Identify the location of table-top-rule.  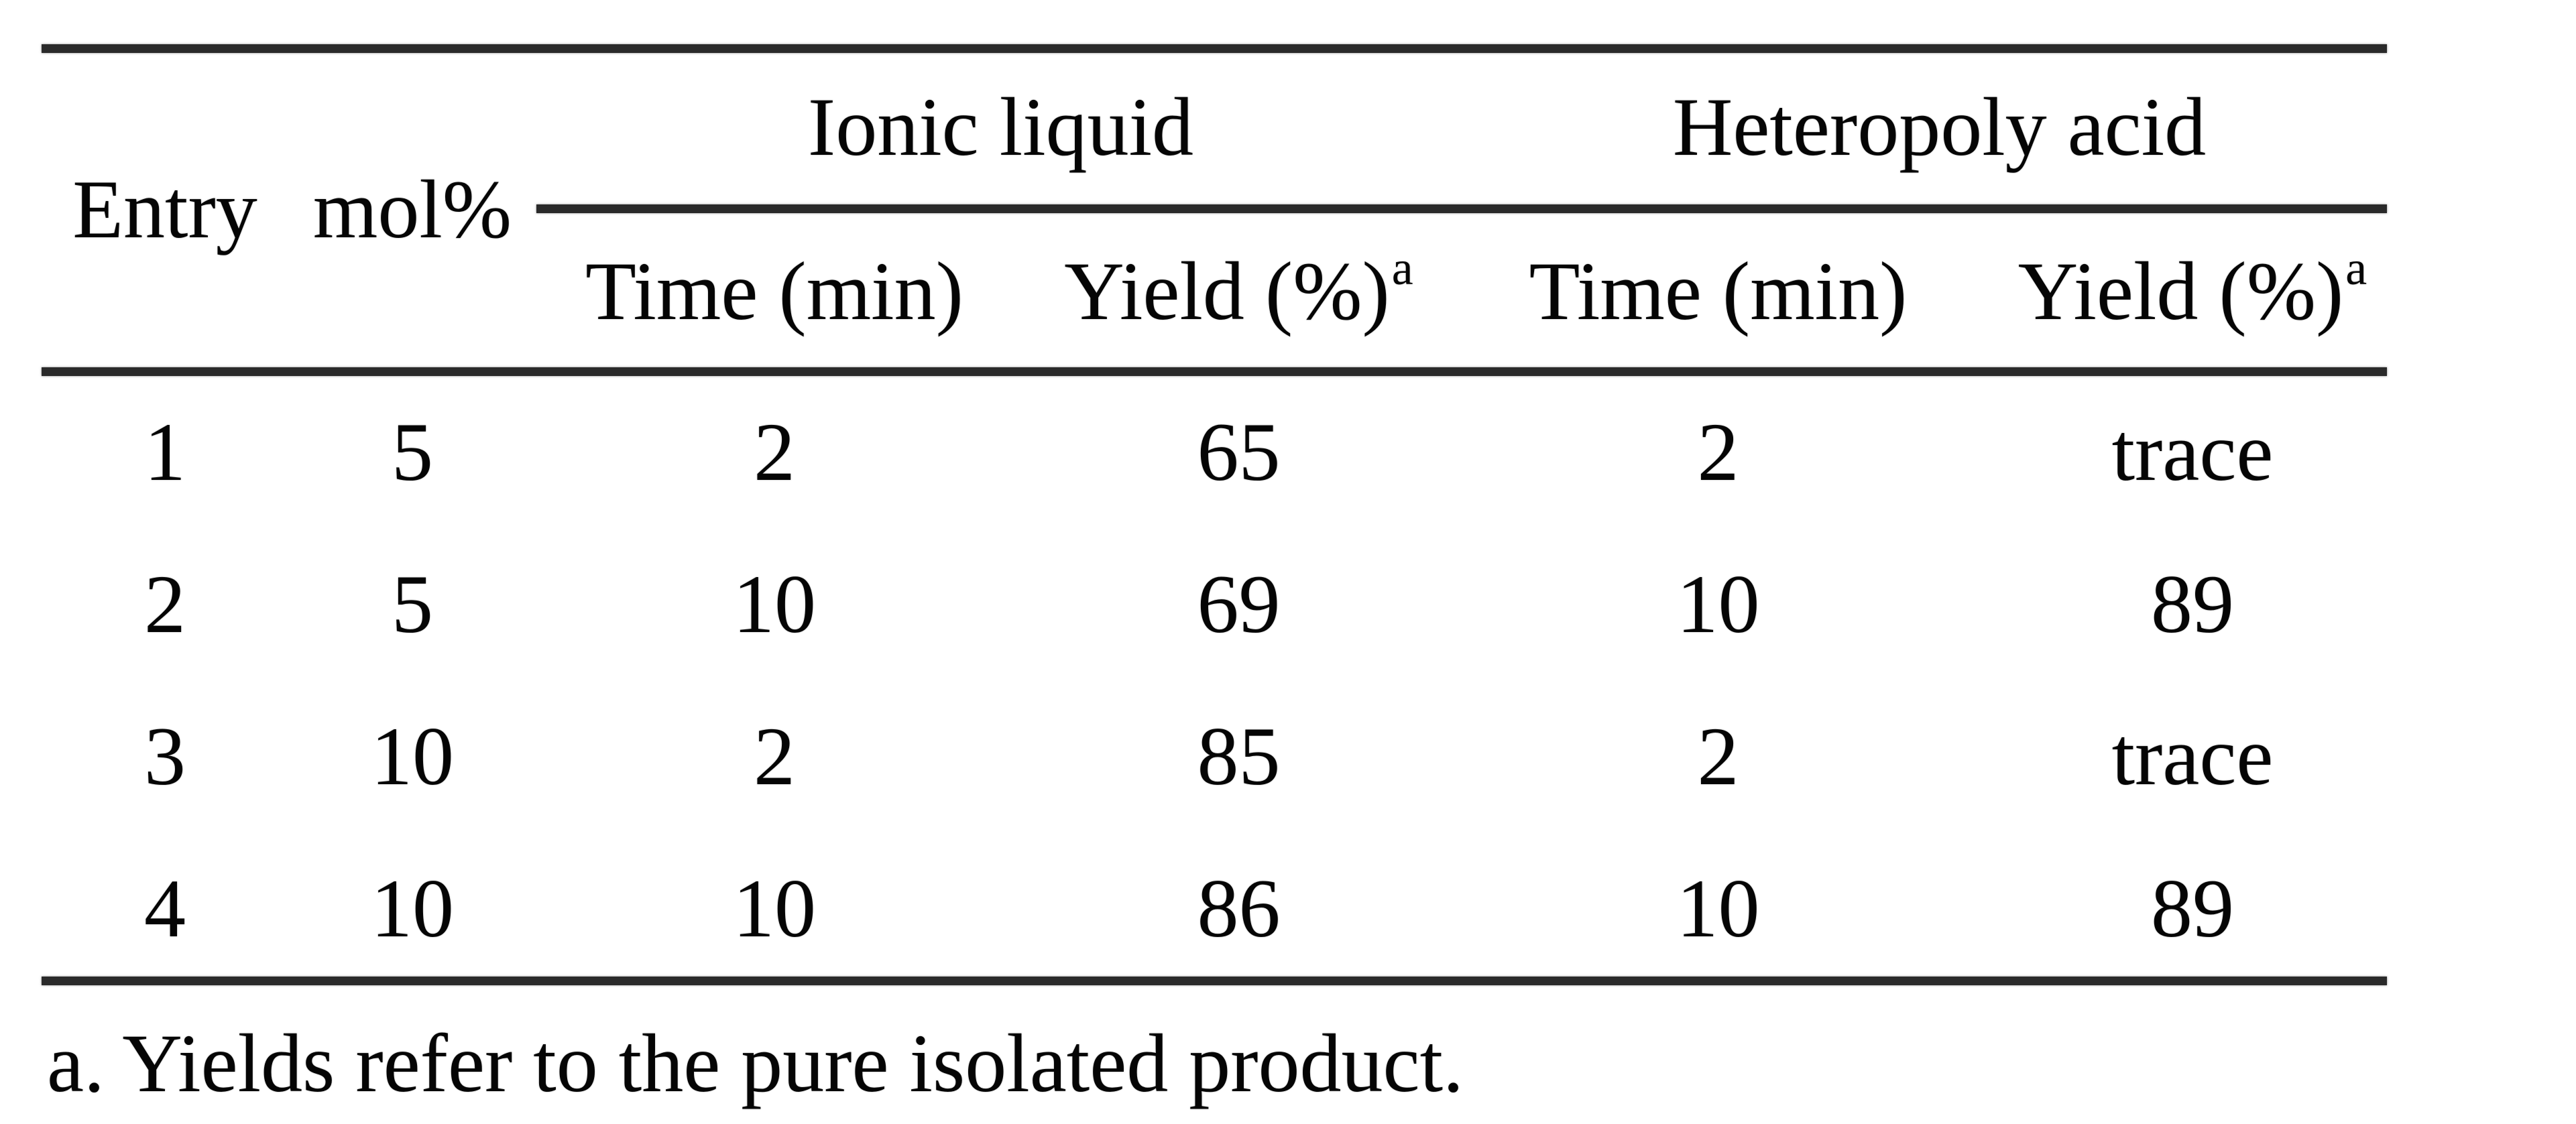
(1214, 49).